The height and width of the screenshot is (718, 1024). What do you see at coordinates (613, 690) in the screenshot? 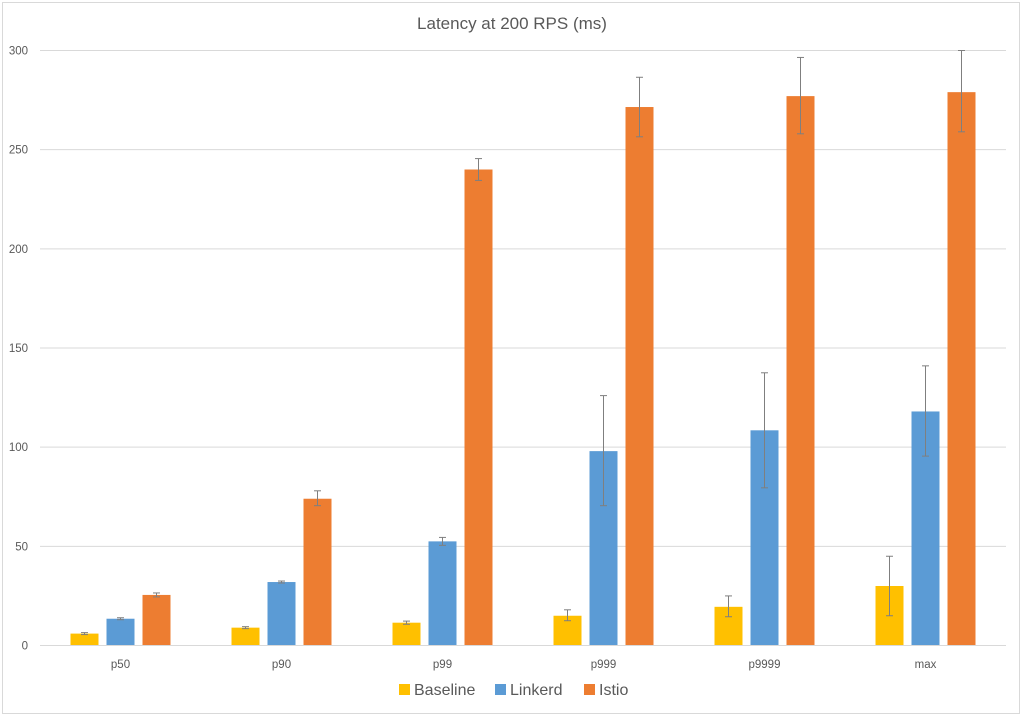
I see `legend-label: Istio` at bounding box center [613, 690].